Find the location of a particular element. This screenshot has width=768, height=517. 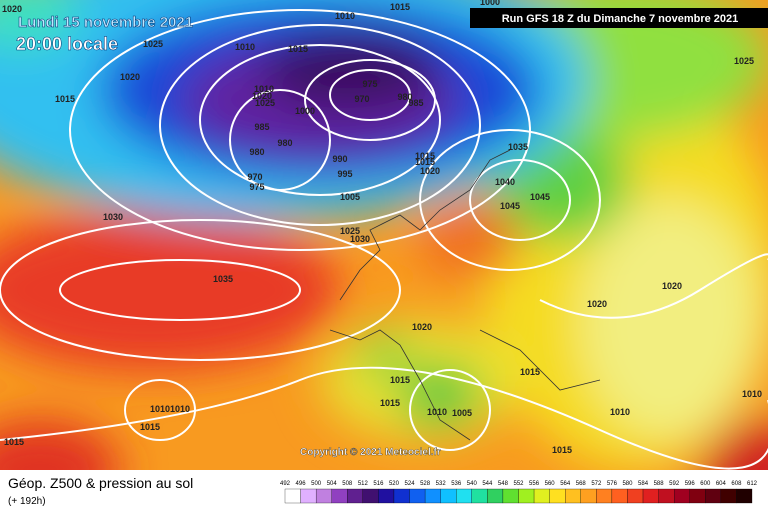

run-label: Run GFS 18 Z du Dimanche 7 novembre 2021 is located at coordinates (620, 19).